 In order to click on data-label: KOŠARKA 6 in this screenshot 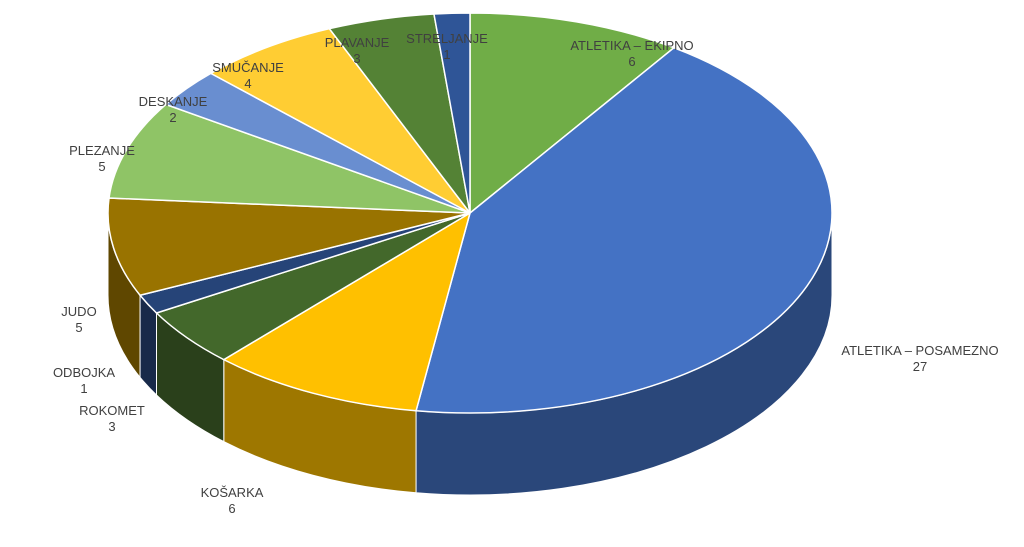, I will do `click(232, 500)`.